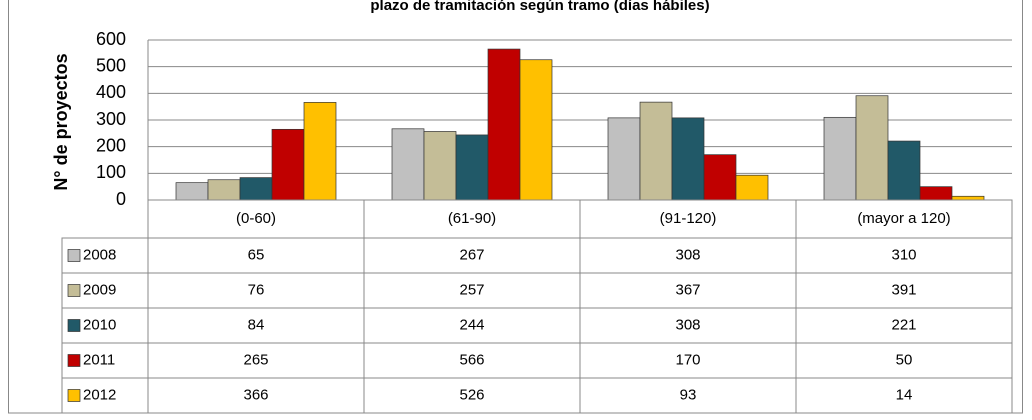 The width and height of the screenshot is (1032, 420). What do you see at coordinates (99, 394) in the screenshot?
I see `legend-label: 2012` at bounding box center [99, 394].